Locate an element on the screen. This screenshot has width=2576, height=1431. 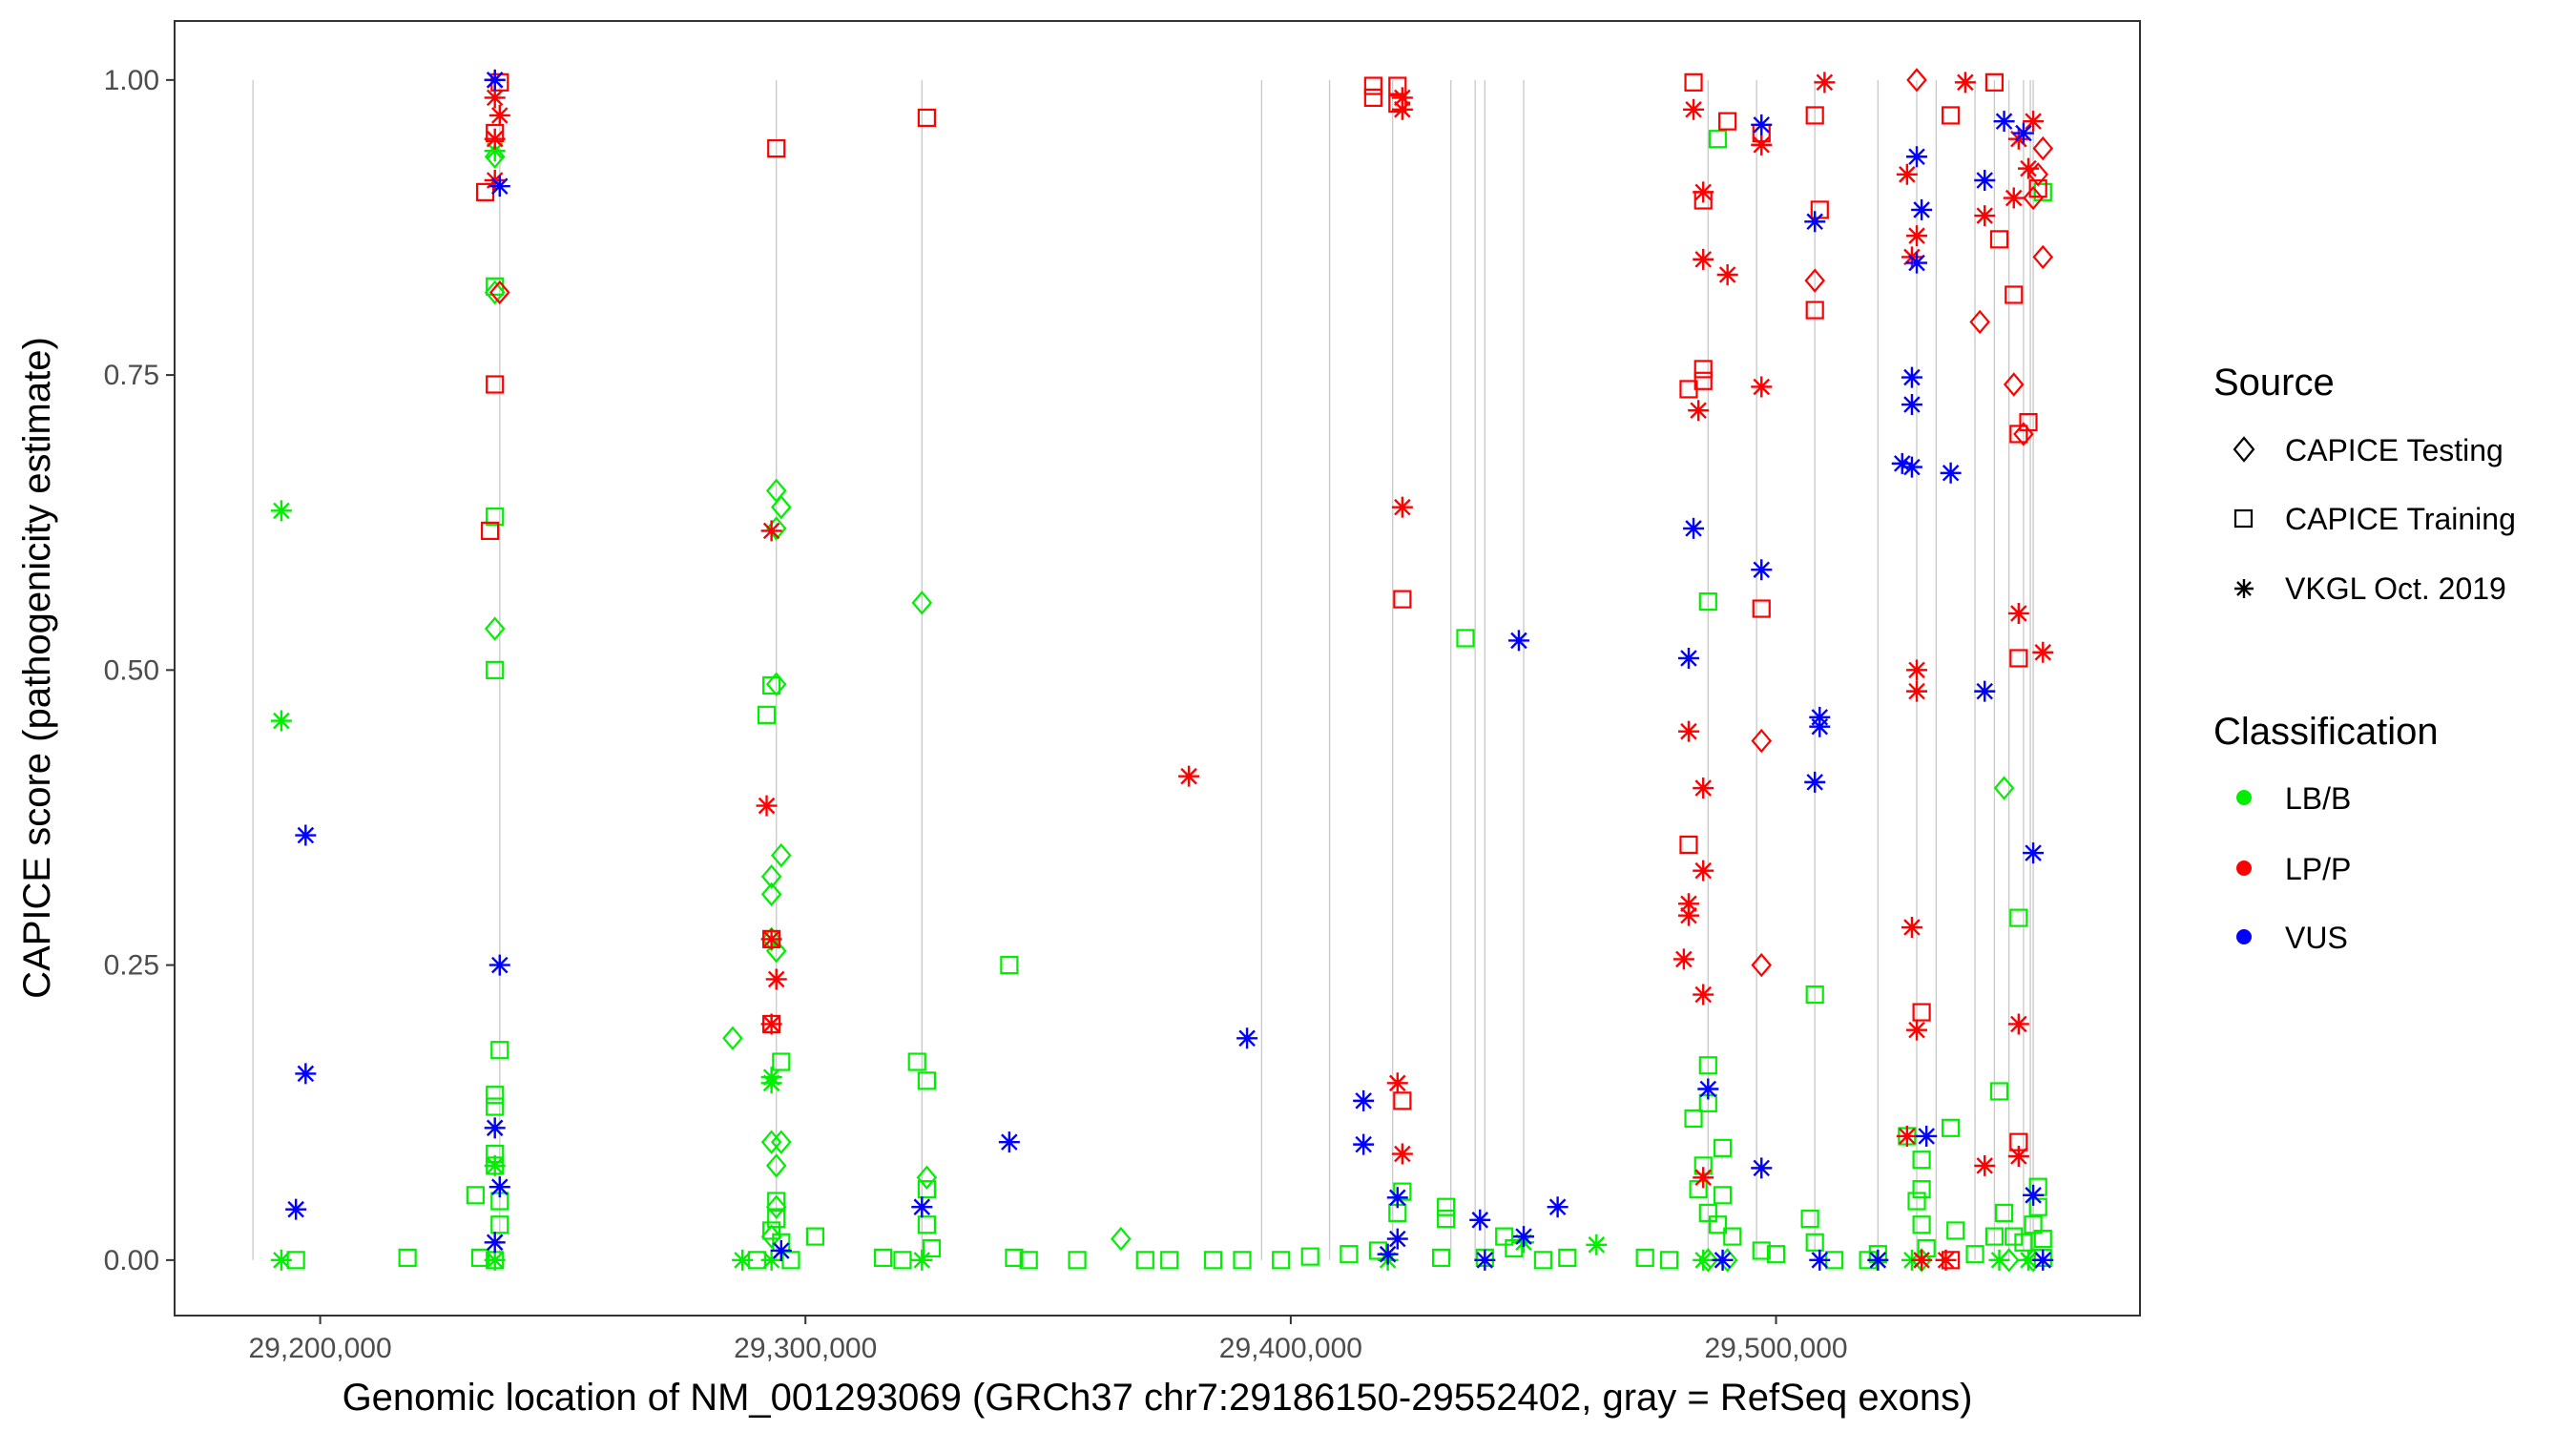
legend-dot-icon is located at coordinates (2244, 936).